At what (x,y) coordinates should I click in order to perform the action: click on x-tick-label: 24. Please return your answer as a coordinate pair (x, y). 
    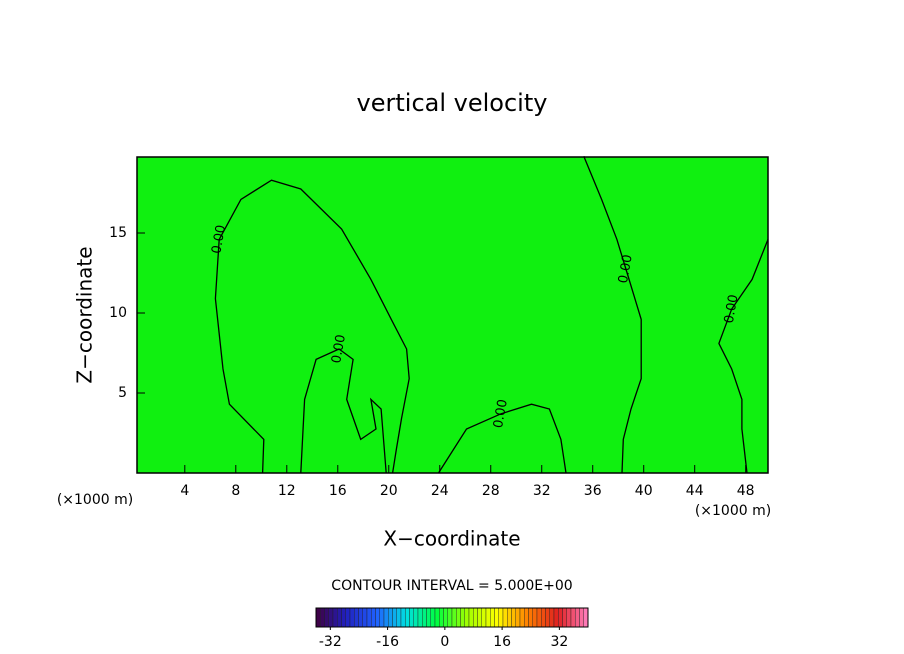
    Looking at the image, I should click on (440, 491).